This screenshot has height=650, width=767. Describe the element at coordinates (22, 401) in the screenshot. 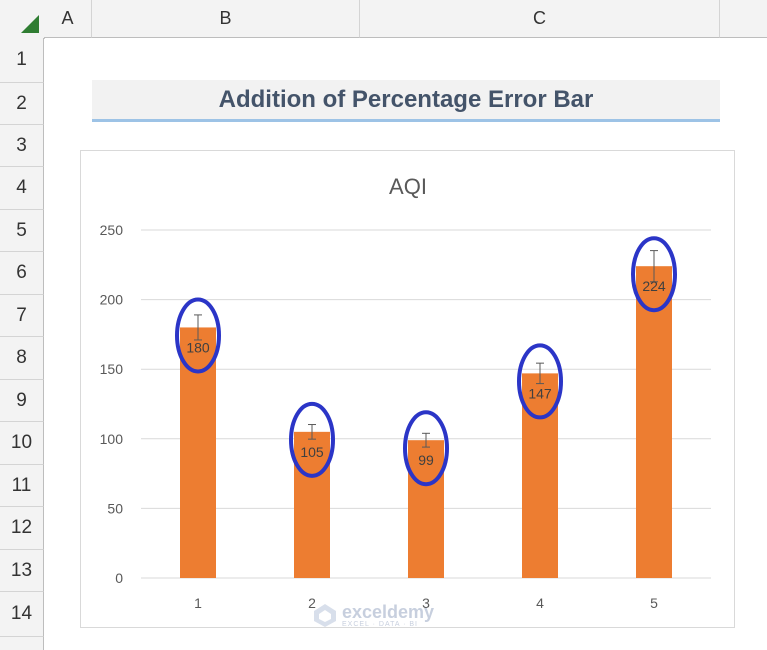

I see `row-header-9: 9` at that location.